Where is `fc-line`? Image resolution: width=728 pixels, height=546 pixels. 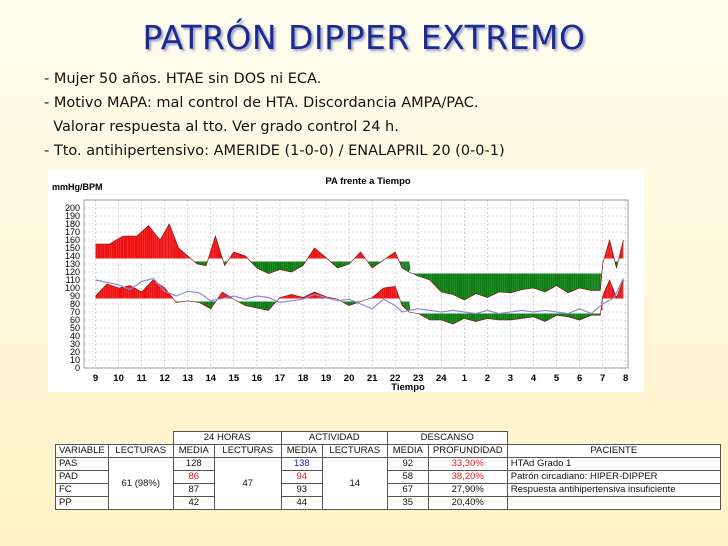
fc-line is located at coordinates (359, 296).